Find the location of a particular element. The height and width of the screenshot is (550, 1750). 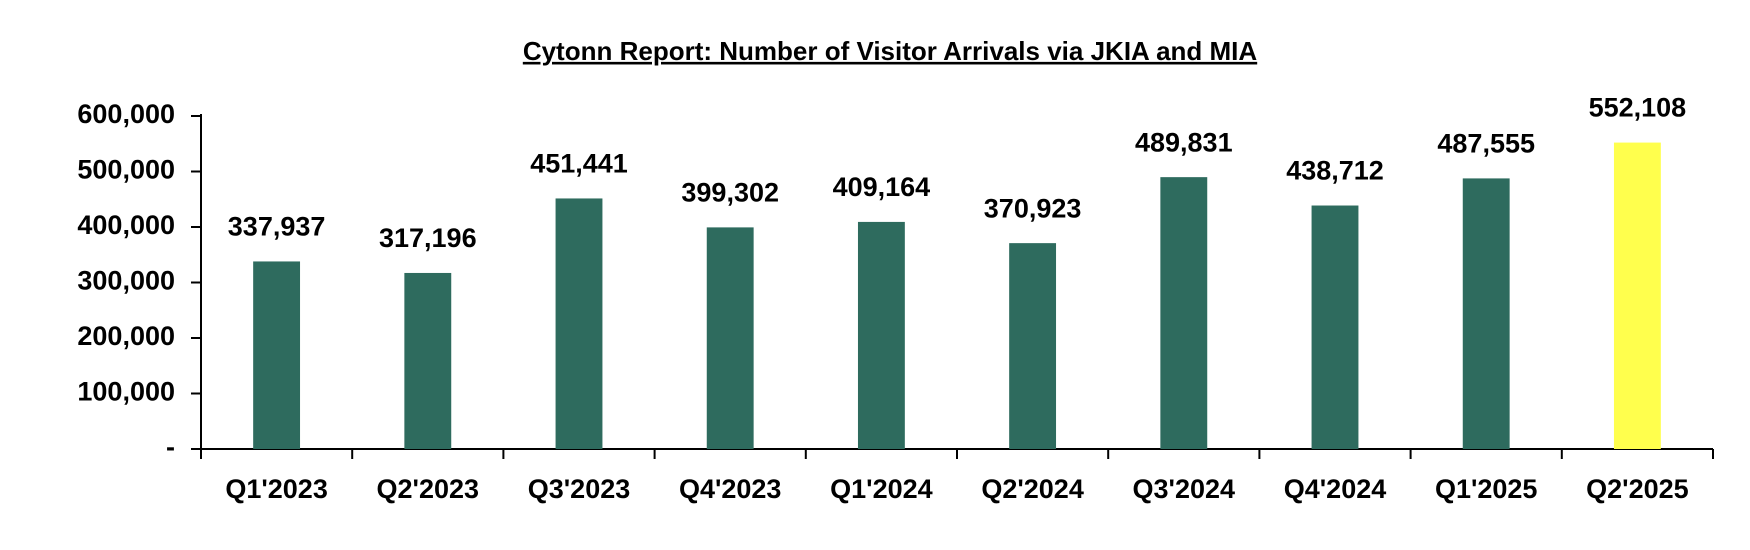

value-label: 337,937 is located at coordinates (277, 227).